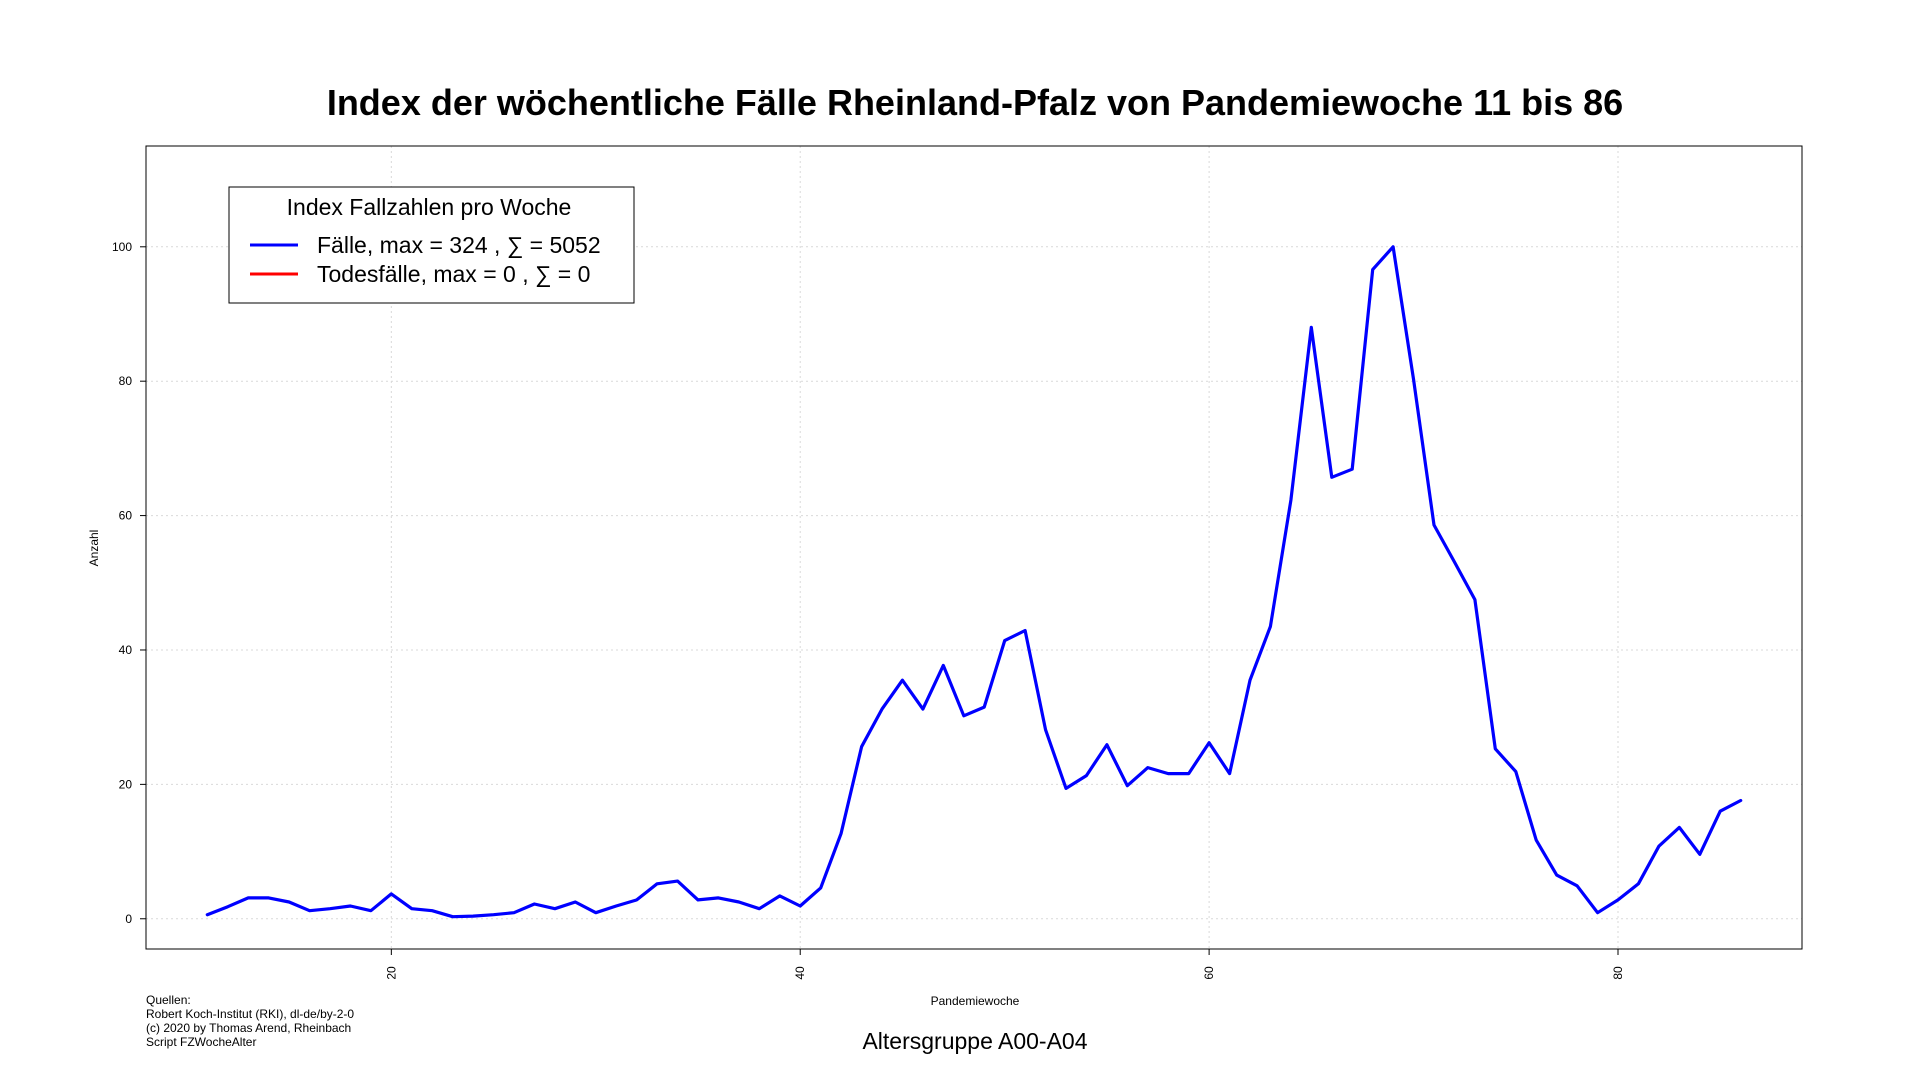 The height and width of the screenshot is (1085, 1920). What do you see at coordinates (129, 583) in the screenshot?
I see `y-axis: 0 20 40 60 80 100` at bounding box center [129, 583].